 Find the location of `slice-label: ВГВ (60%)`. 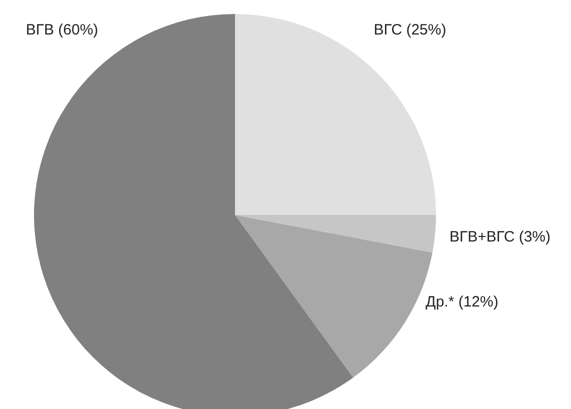

slice-label: ВГВ (60%) is located at coordinates (62, 30).